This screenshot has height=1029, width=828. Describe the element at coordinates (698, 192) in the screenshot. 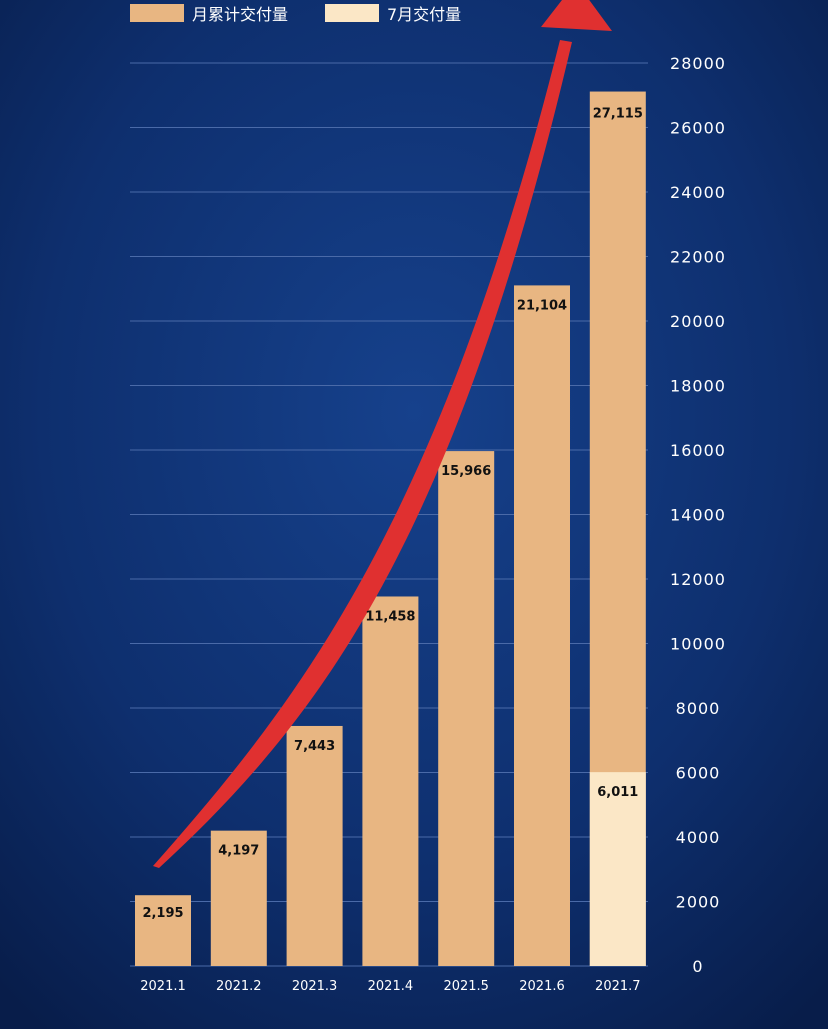

I see `y-tick-label: 24000` at that location.